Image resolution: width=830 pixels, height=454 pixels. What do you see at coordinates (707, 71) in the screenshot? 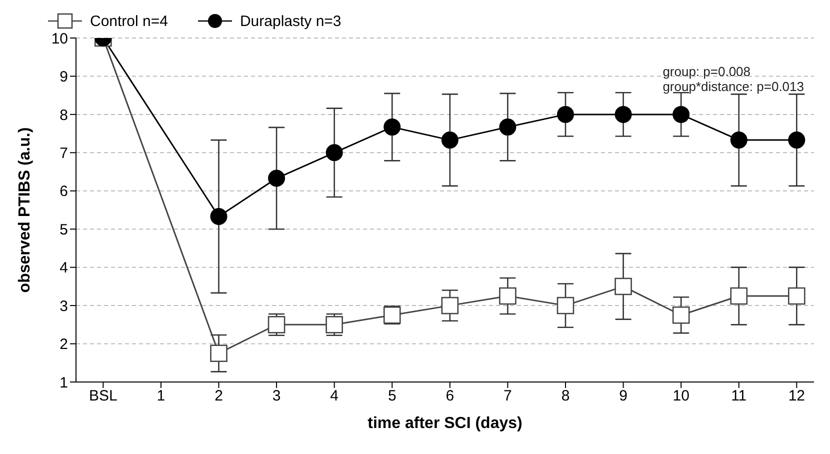
I see `annotation: group: p=0.008` at bounding box center [707, 71].